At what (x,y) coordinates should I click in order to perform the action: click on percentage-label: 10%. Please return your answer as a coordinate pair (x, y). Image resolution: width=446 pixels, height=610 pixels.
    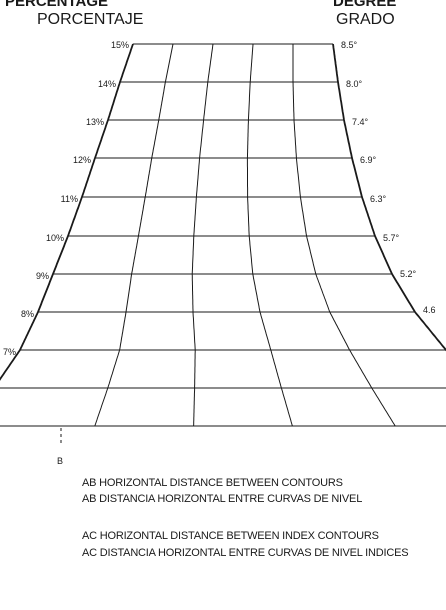
    Looking at the image, I should click on (55, 238).